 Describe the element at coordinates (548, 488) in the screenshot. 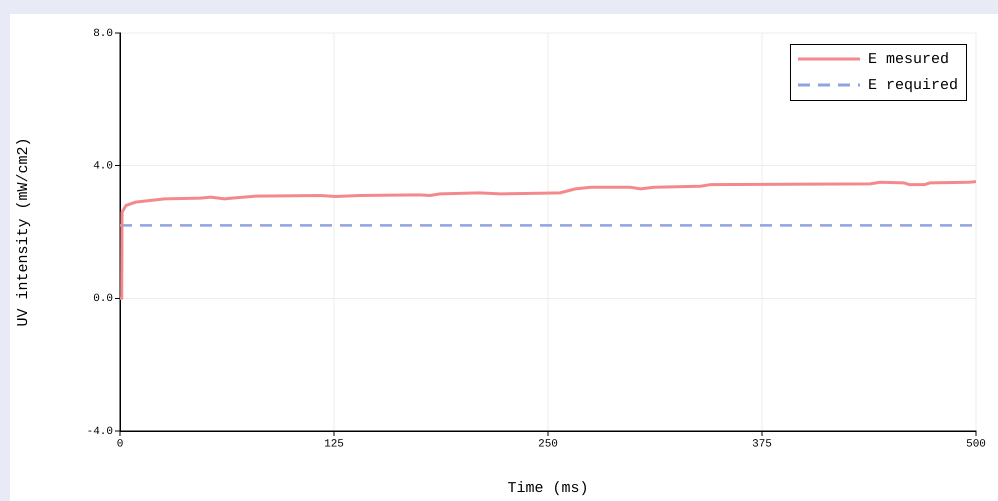

I see `x-axis-title: Time (ms)` at that location.